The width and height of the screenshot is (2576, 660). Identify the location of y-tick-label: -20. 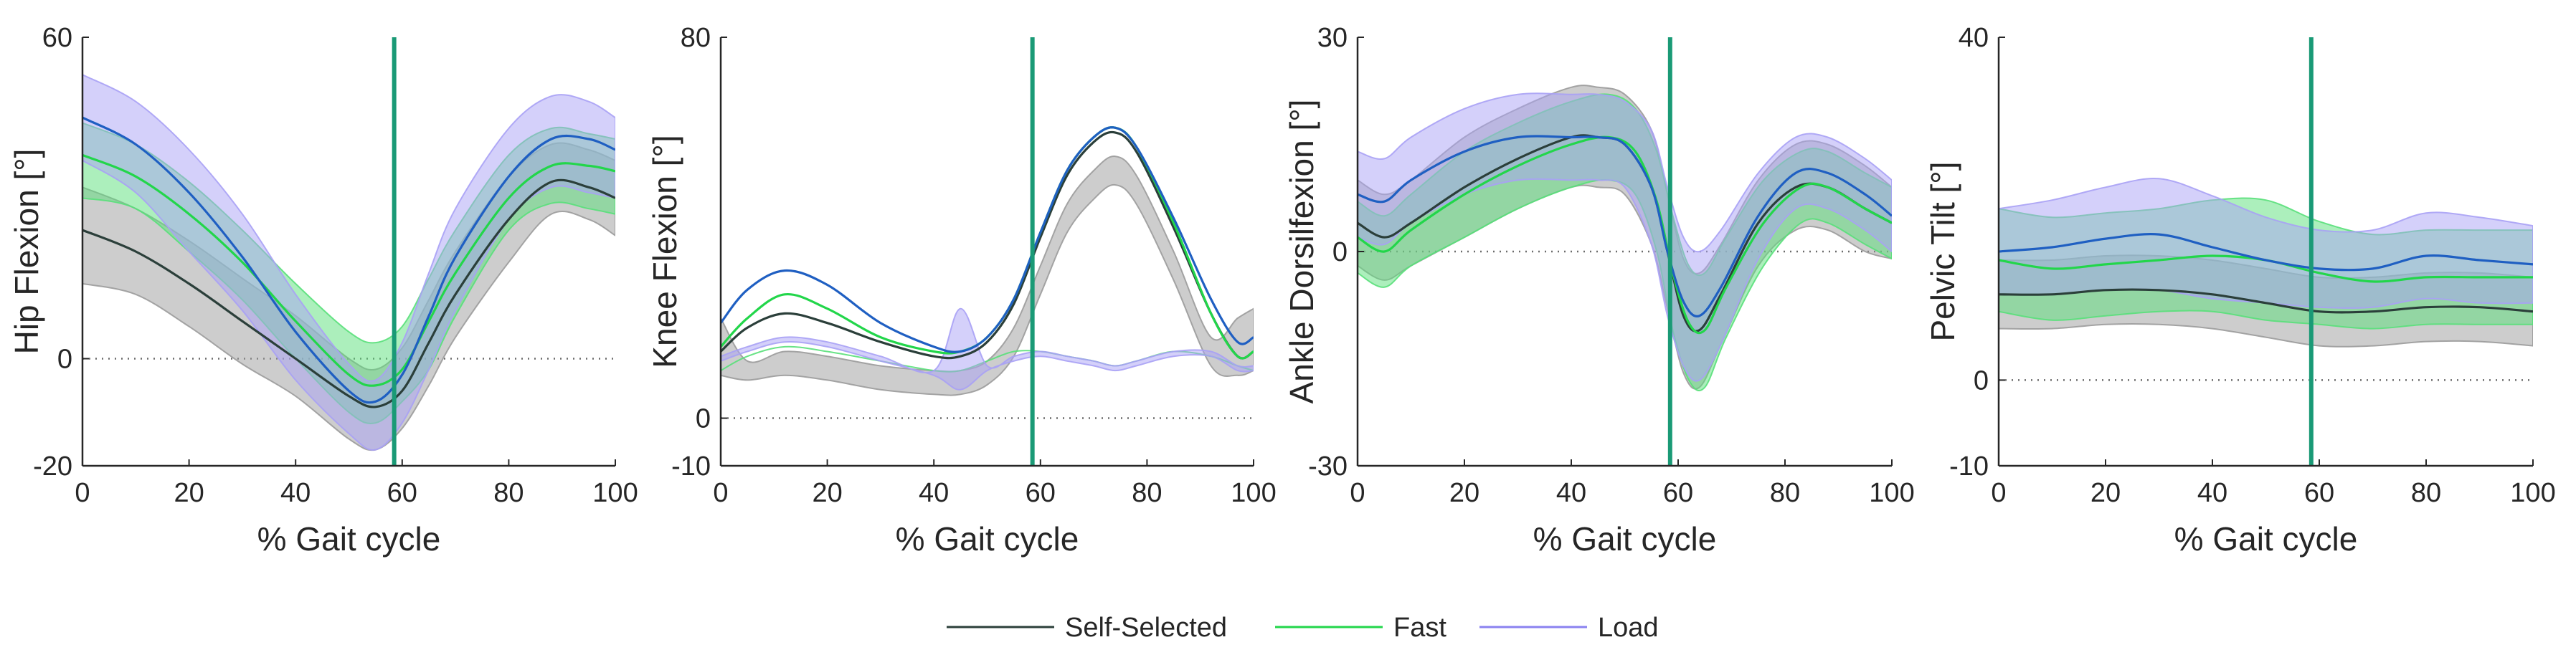
(53, 466).